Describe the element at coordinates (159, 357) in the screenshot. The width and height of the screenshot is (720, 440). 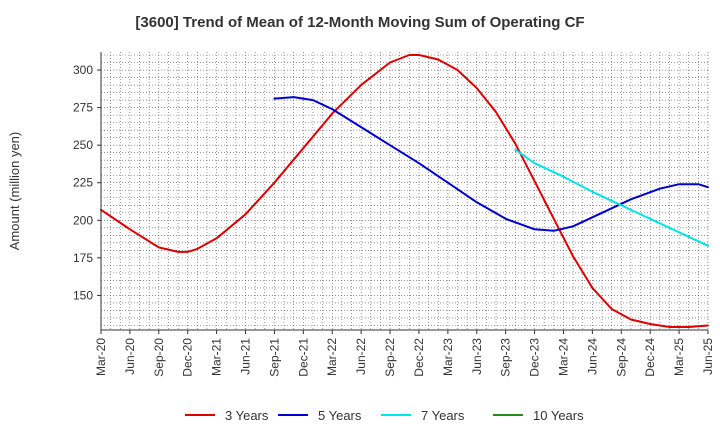
I see `x-tick-label: Sep-20` at that location.